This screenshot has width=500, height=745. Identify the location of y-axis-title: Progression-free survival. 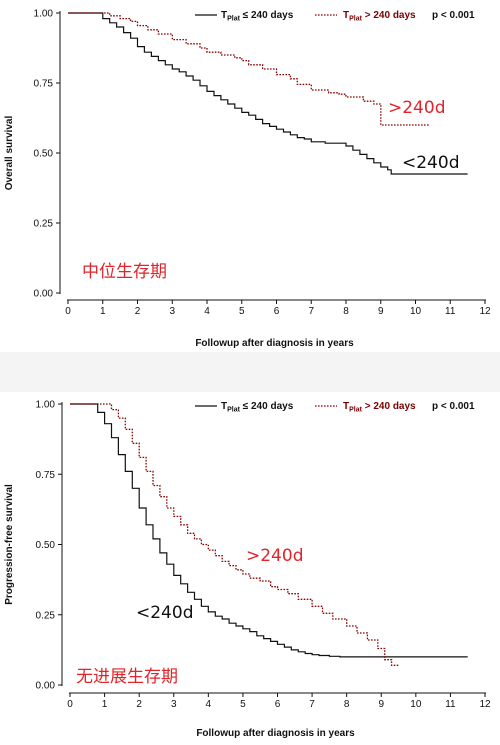
(9, 544).